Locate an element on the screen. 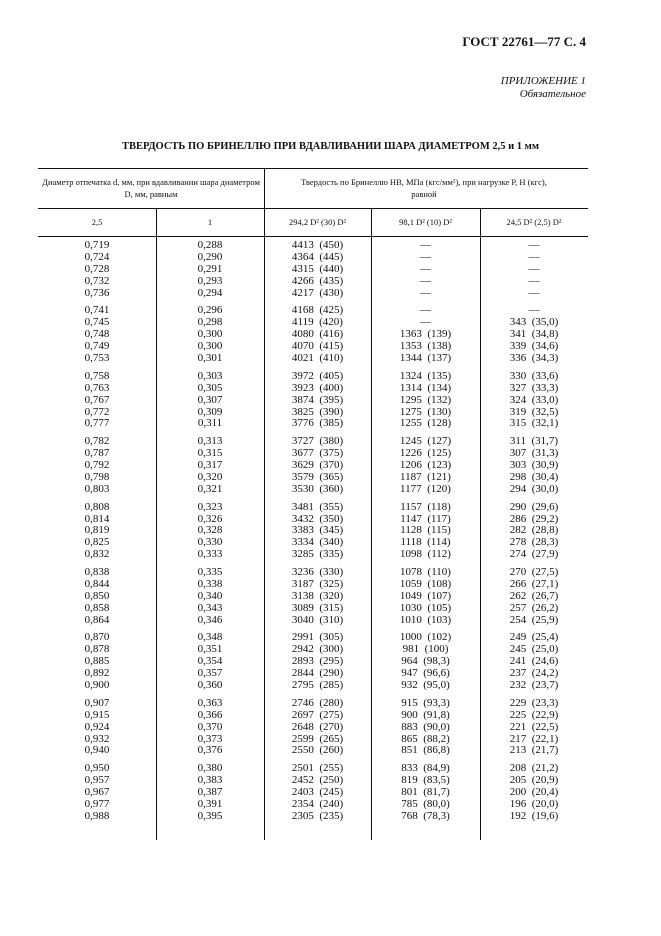  cell-hb-2-5: 282 (28,8) is located at coordinates (534, 530).